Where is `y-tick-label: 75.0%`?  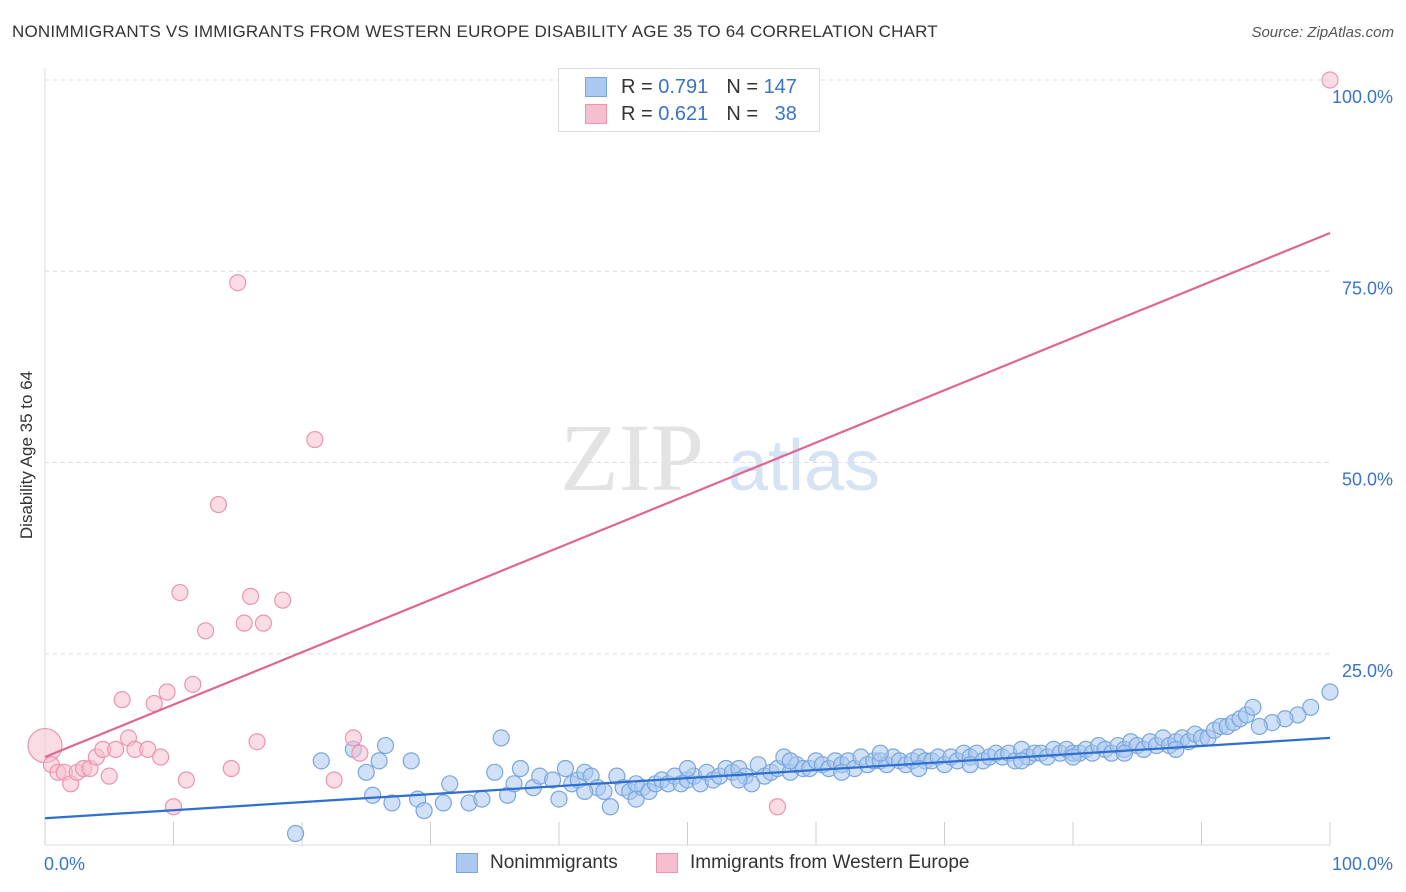
y-tick-label: 75.0% is located at coordinates (1367, 288).